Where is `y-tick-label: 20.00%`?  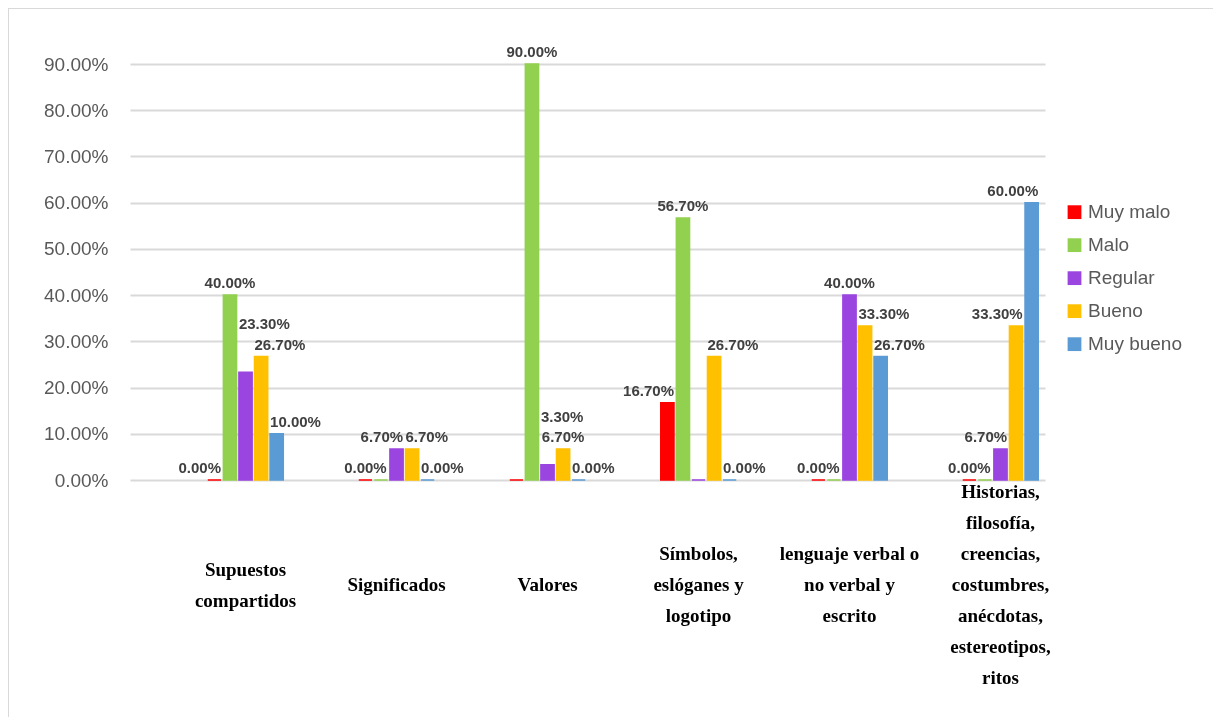 y-tick-label: 20.00% is located at coordinates (76, 388).